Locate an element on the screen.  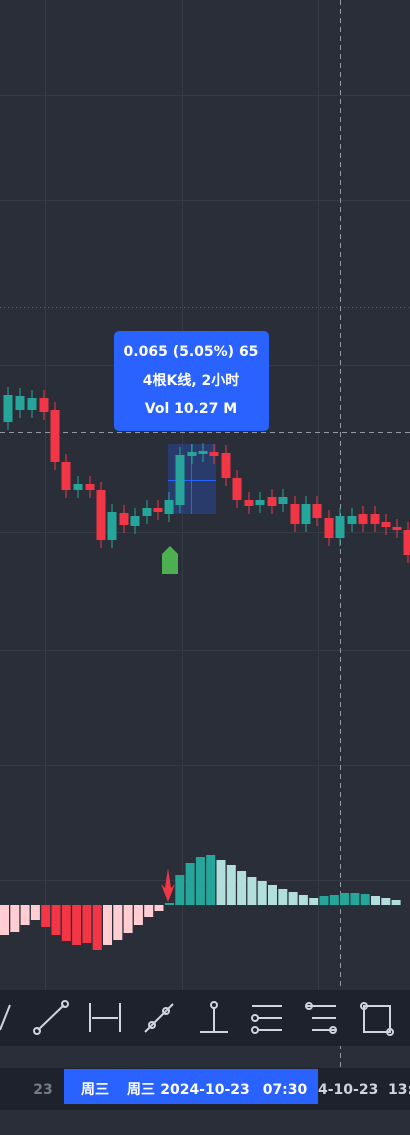
tool-trend is located at coordinates (51, 1017).